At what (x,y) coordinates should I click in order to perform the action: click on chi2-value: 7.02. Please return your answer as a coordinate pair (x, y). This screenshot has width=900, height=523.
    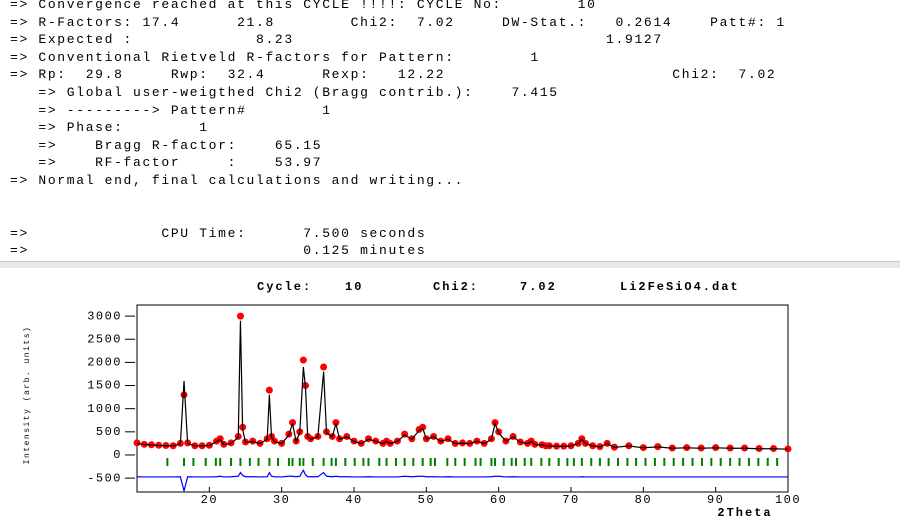
    Looking at the image, I should click on (538, 287).